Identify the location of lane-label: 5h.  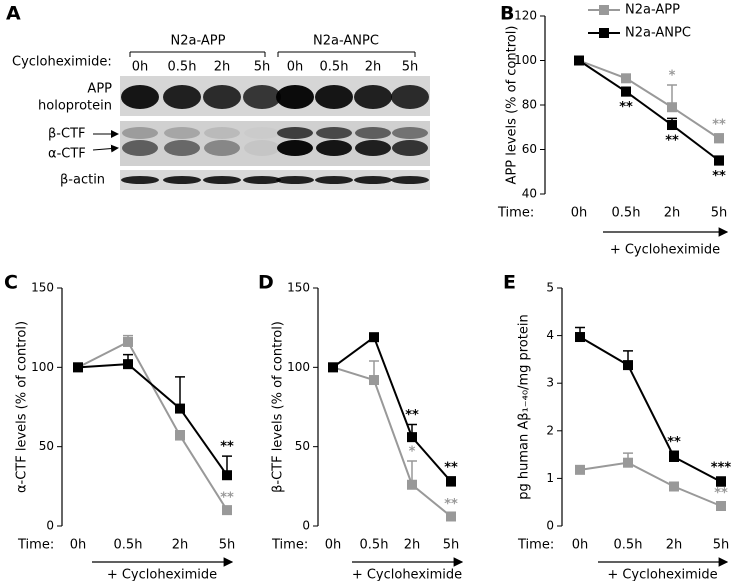
(262, 67).